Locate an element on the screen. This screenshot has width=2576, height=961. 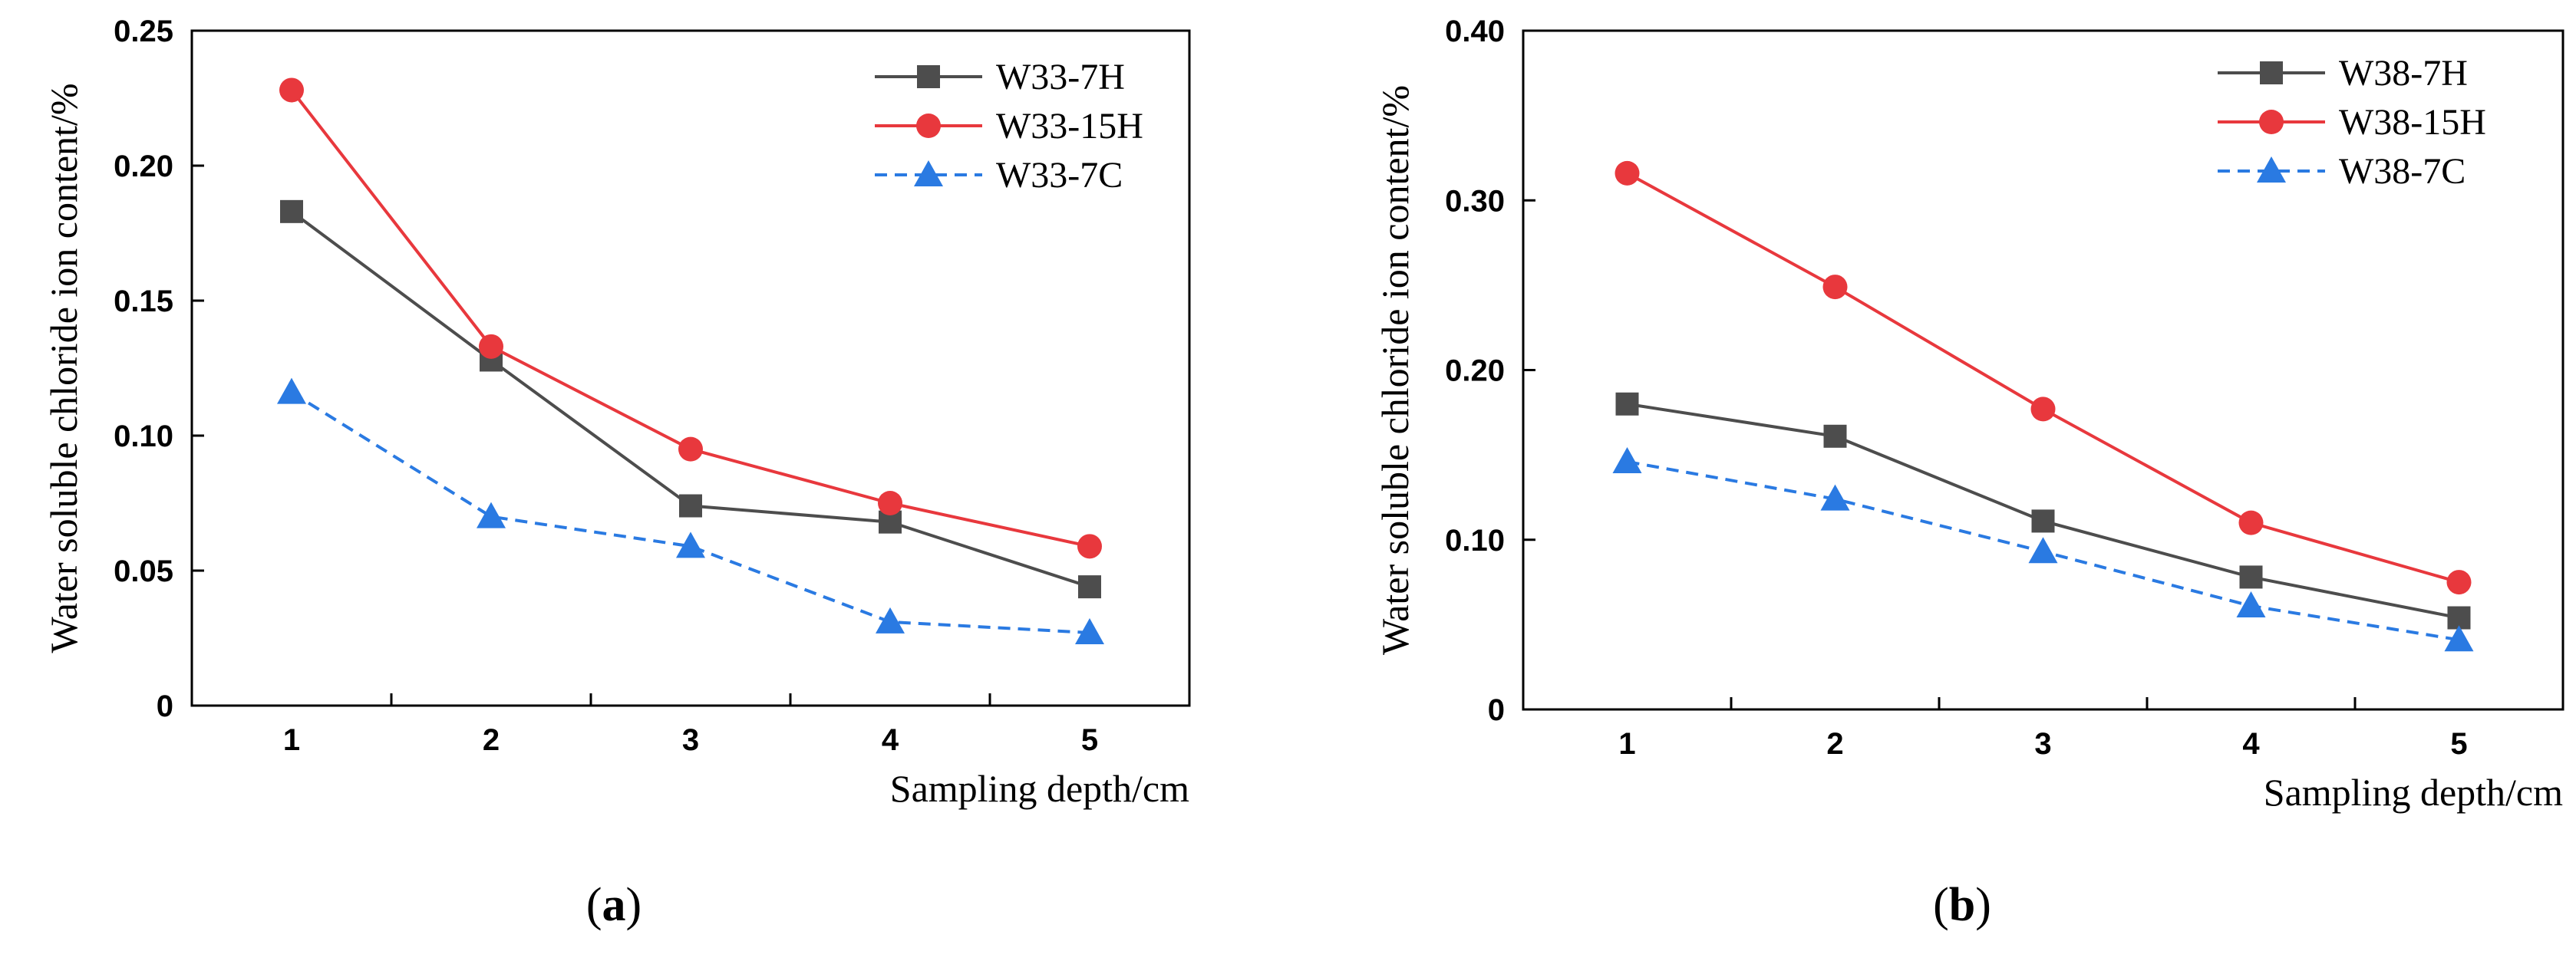
legend-label-w33-7c: W33-7C is located at coordinates (1059, 175).